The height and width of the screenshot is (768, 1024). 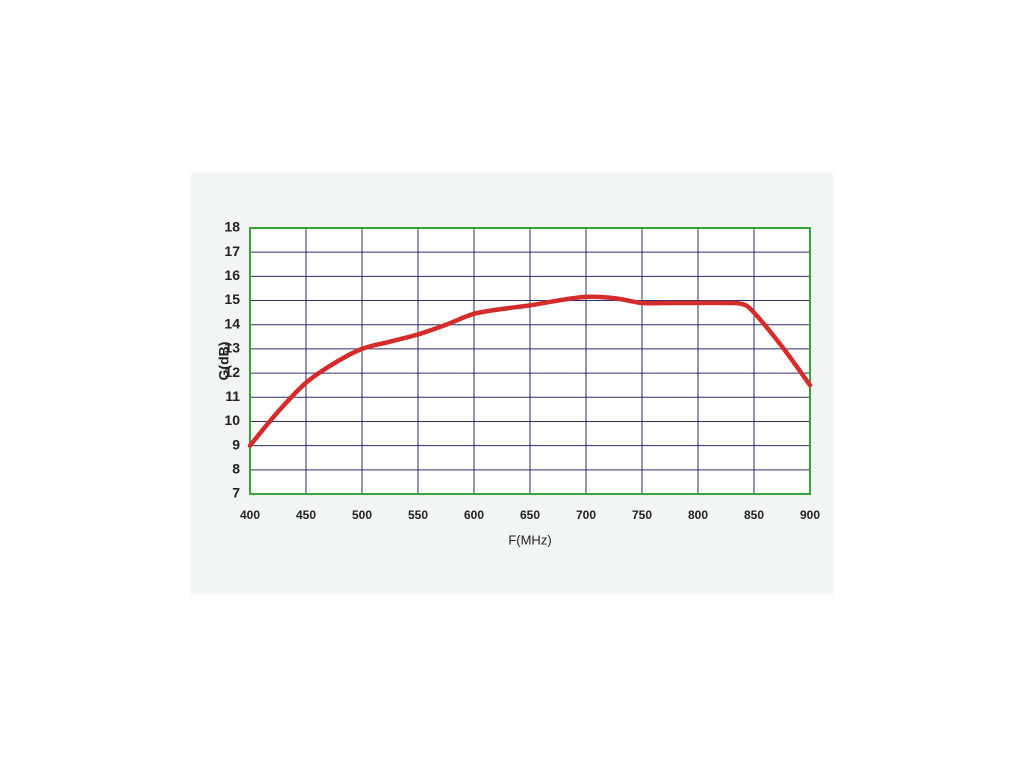 What do you see at coordinates (754, 515) in the screenshot?
I see `x-tick-label: 850` at bounding box center [754, 515].